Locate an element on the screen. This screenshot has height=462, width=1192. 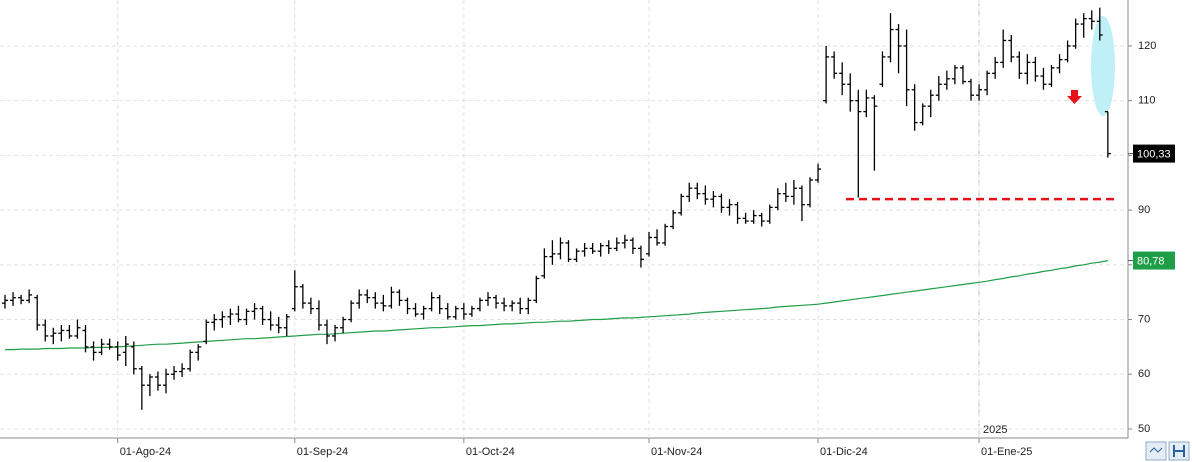
toolbar-icons is located at coordinates (1167, 451).